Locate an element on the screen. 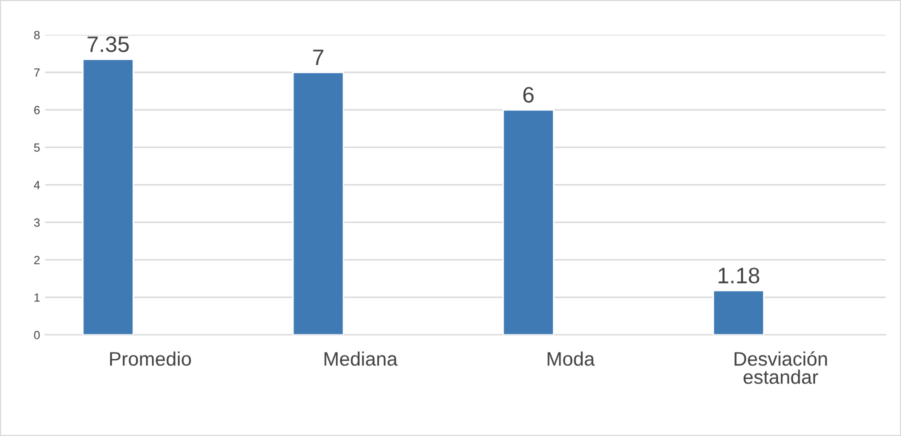 The height and width of the screenshot is (436, 901). x-tick-label: Mediana is located at coordinates (361, 359).